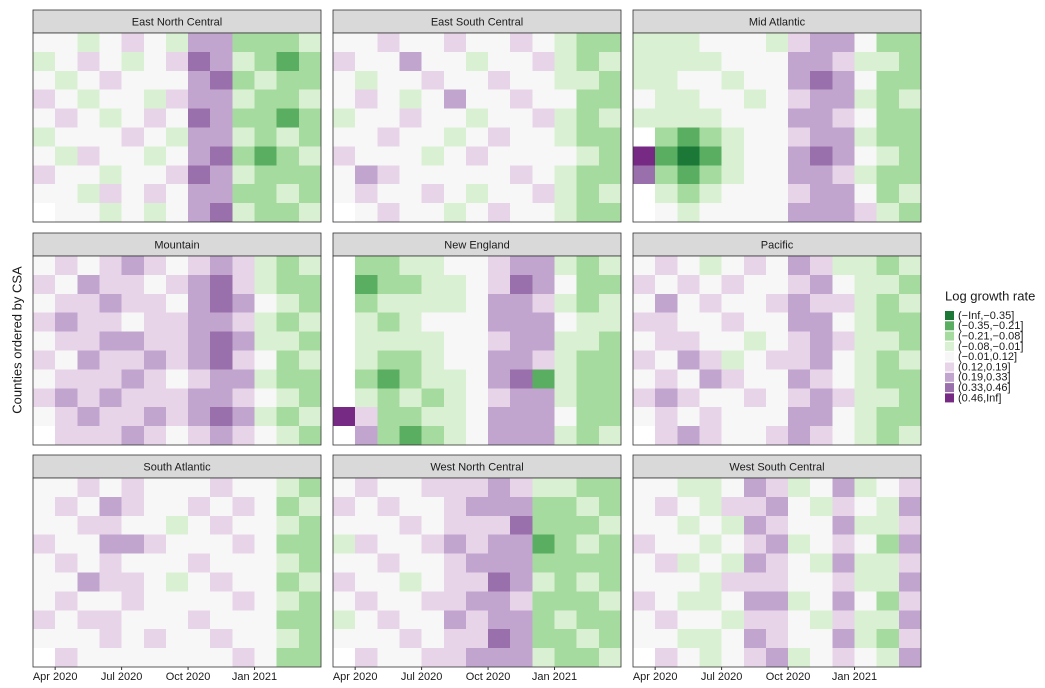  I want to click on x-tick-label: Jul 2020, so click(122, 677).